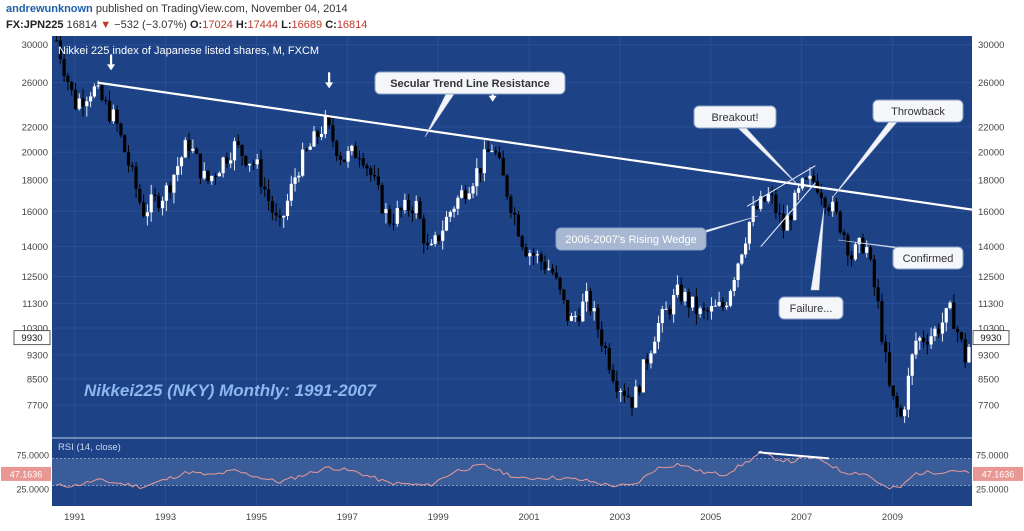 The image size is (1024, 531). Describe the element at coordinates (32, 456) in the screenshot. I see `rsi-tick-label: 75.0000` at that location.